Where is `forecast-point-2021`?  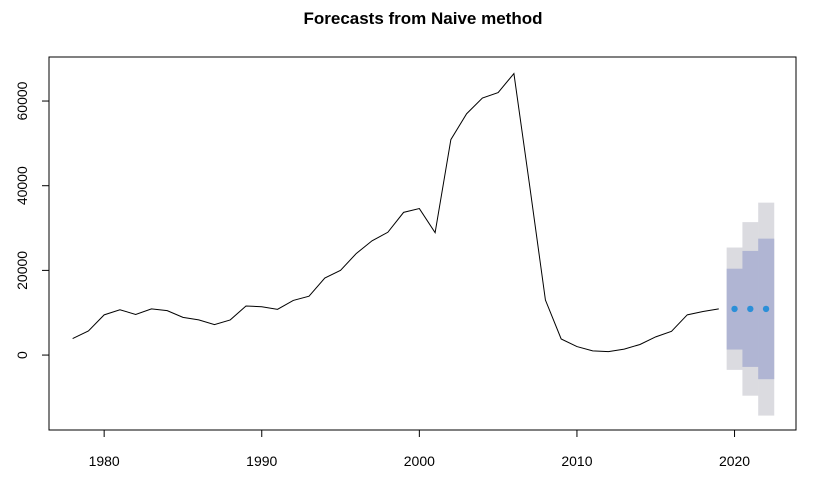 forecast-point-2021 is located at coordinates (750, 309).